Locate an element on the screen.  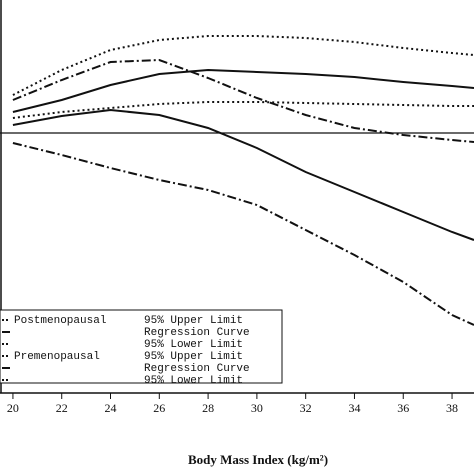
x-tick-label: 34 is located at coordinates (354, 408).